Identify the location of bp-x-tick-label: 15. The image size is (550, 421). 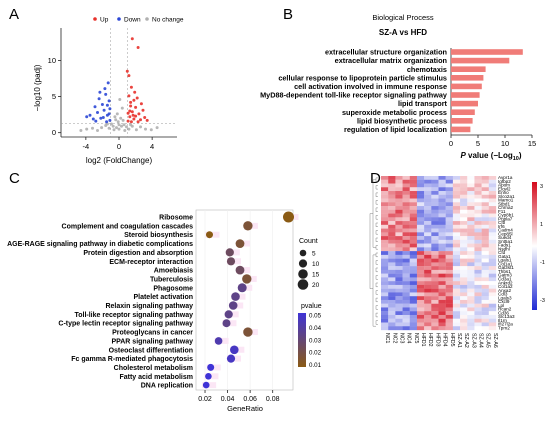
(532, 143).